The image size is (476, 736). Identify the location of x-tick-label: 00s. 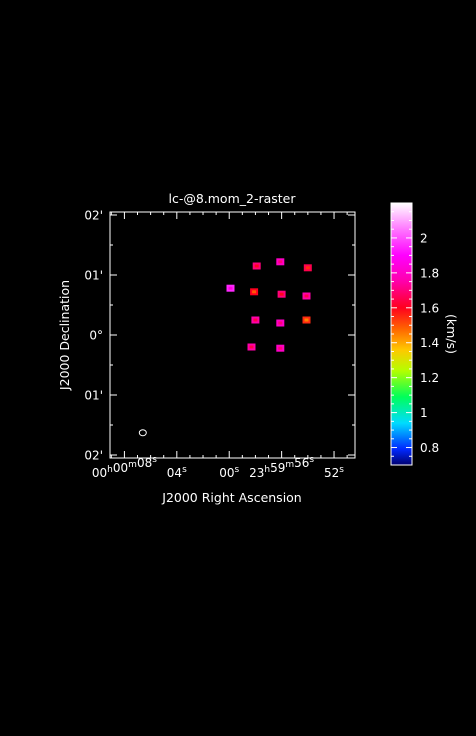
(229, 472).